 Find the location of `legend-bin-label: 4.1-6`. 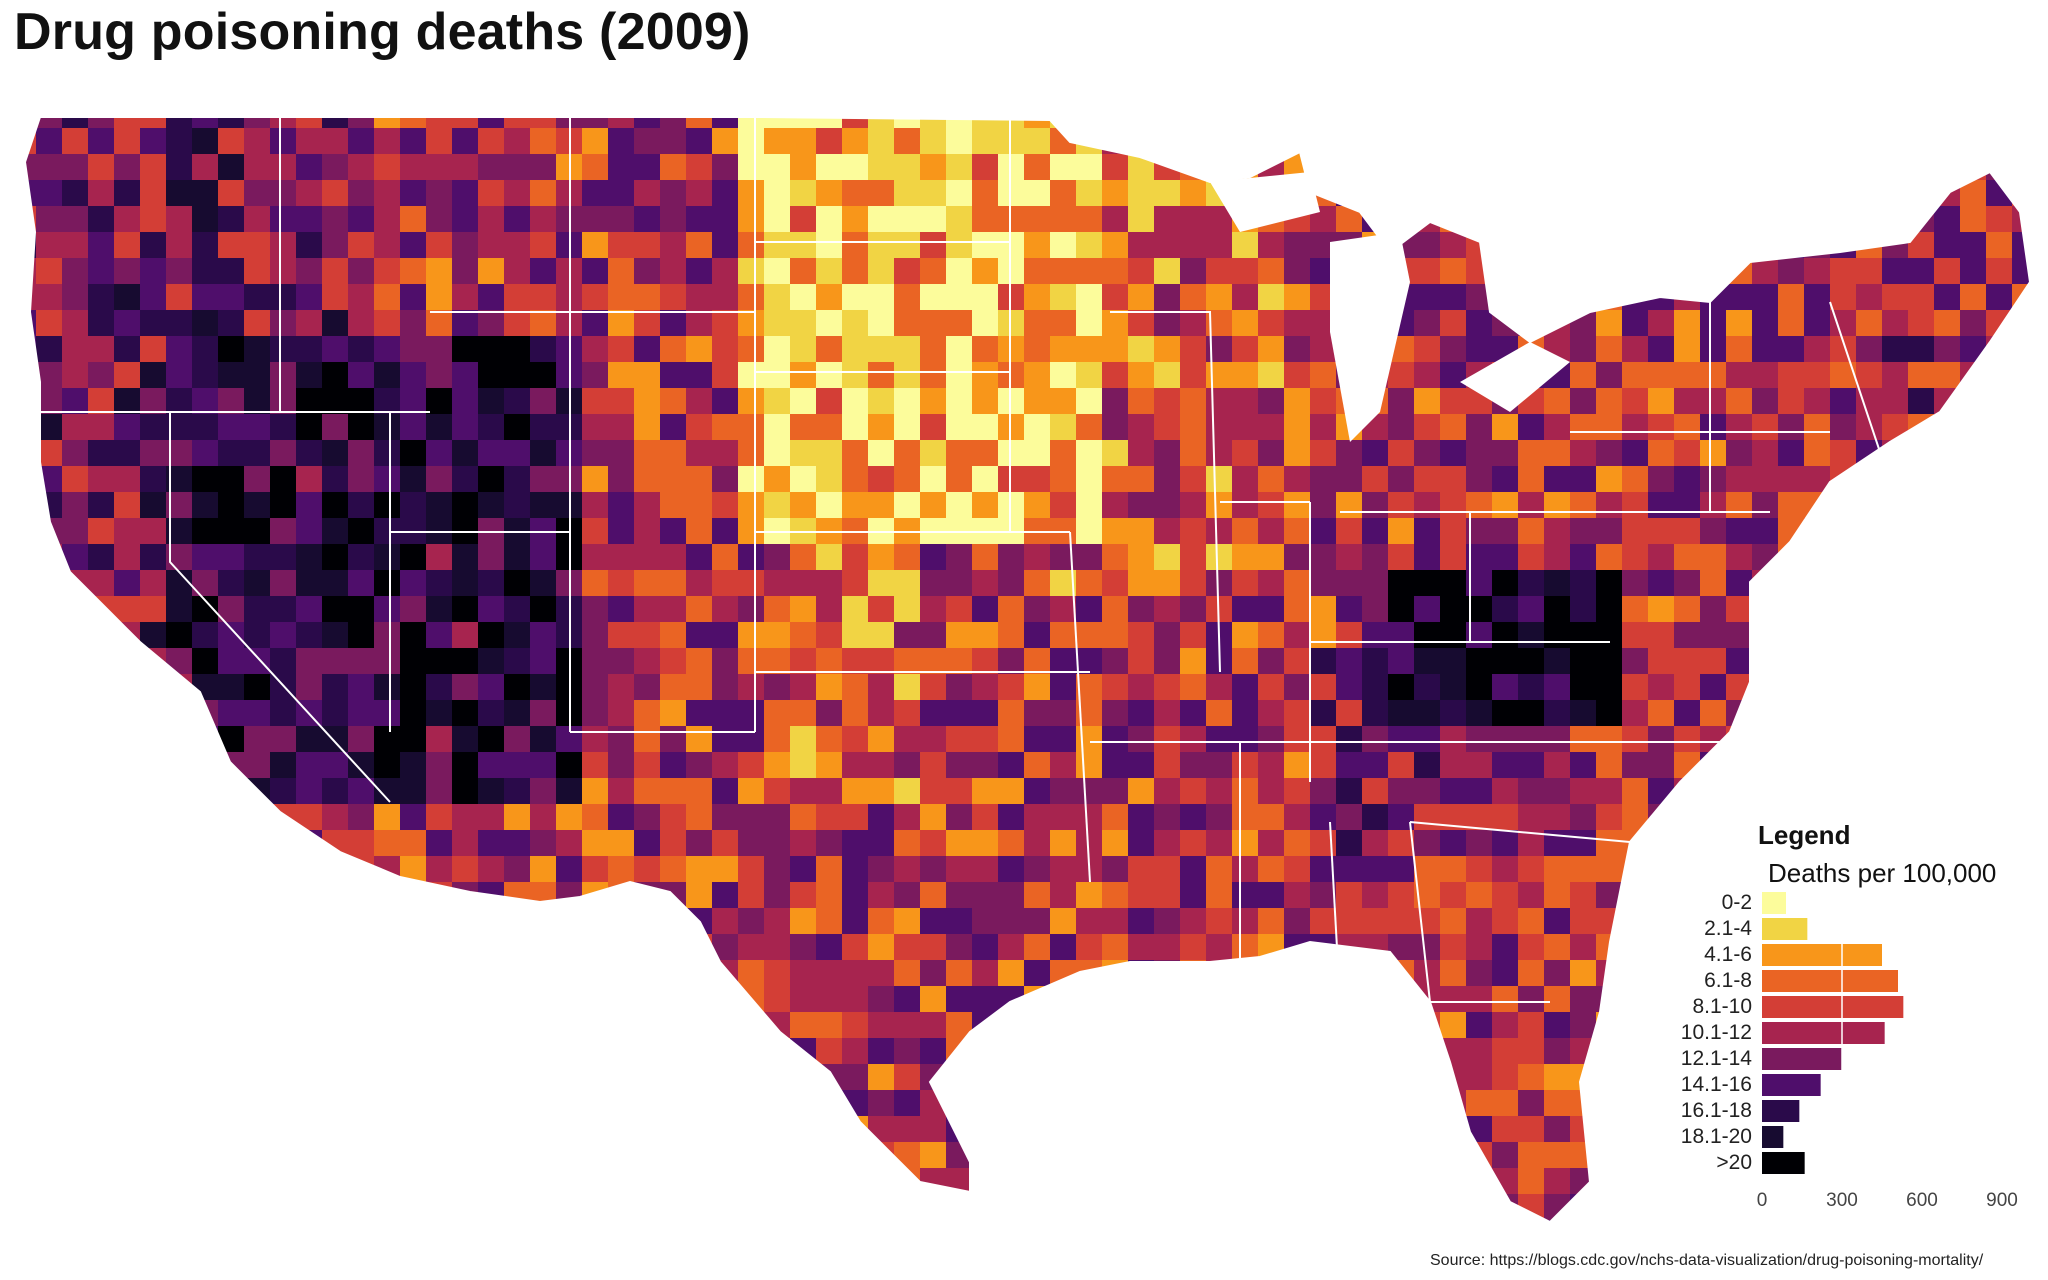

legend-bin-label: 4.1-6 is located at coordinates (1728, 954).